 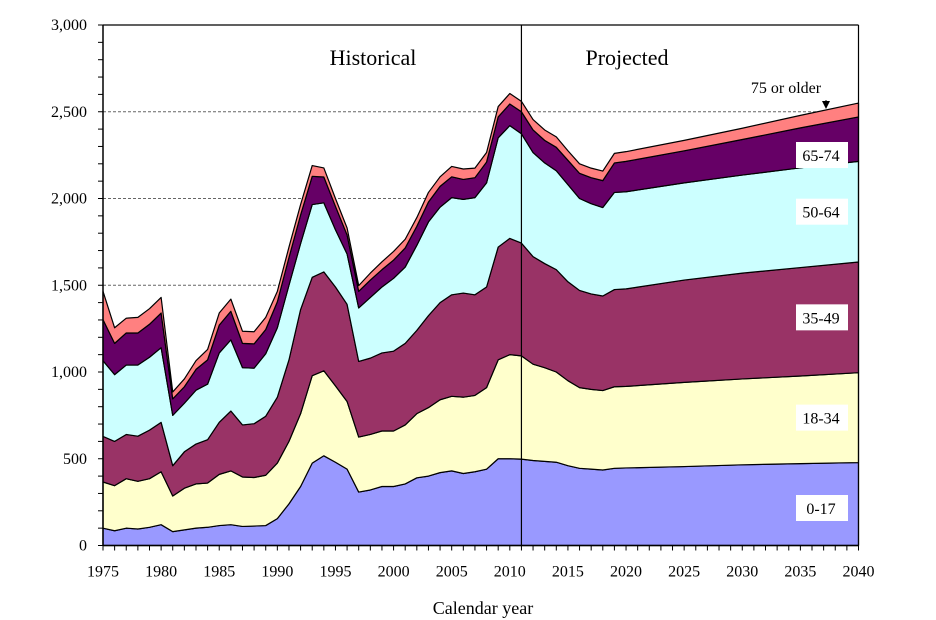 I want to click on y-tick-label: 1,000, so click(x=69, y=372).